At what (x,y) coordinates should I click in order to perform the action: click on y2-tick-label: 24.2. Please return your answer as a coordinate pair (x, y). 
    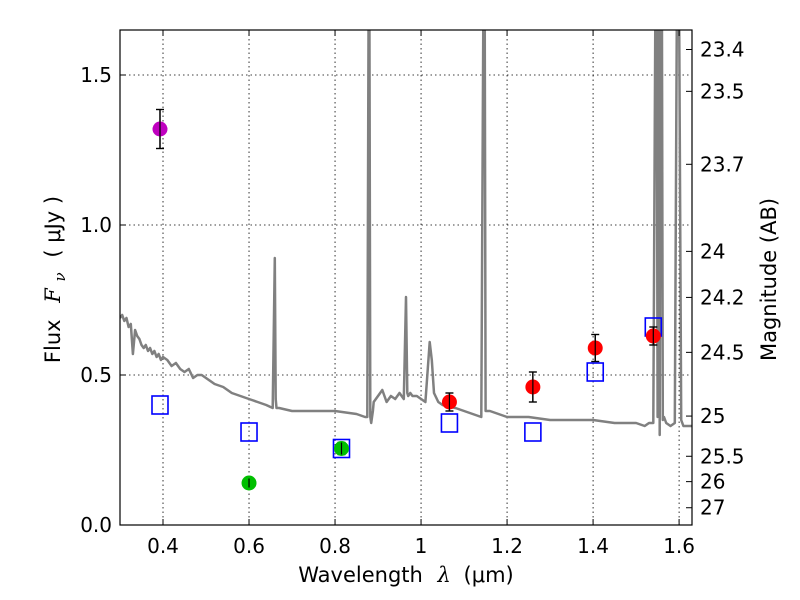
    Looking at the image, I should click on (722, 297).